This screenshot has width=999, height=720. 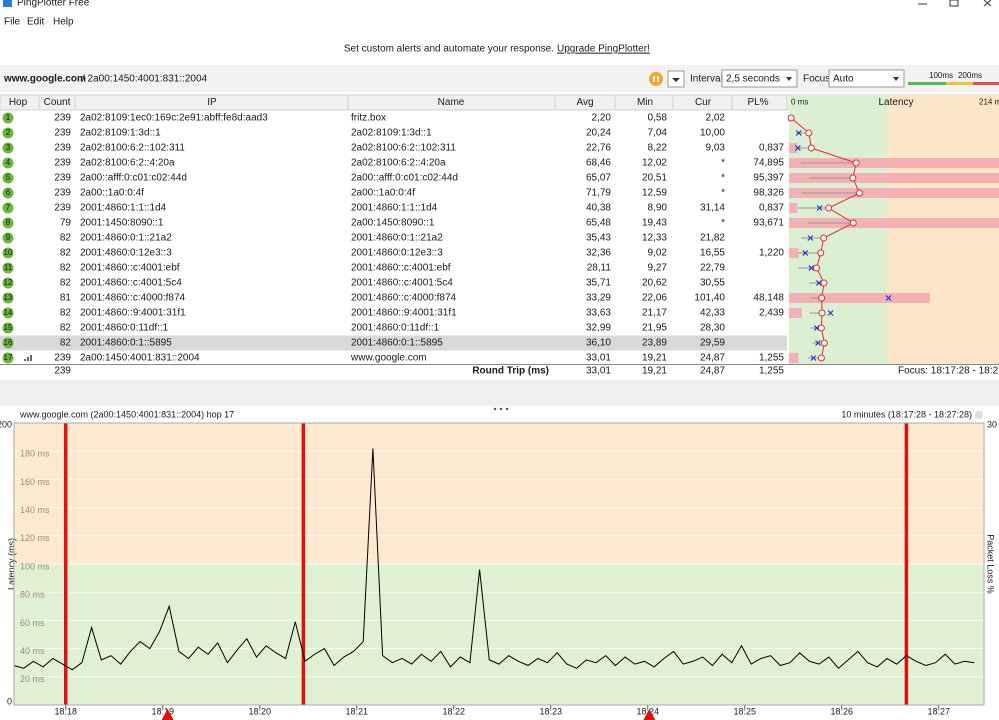 I want to click on scale-label: 100ms, so click(x=941, y=75).